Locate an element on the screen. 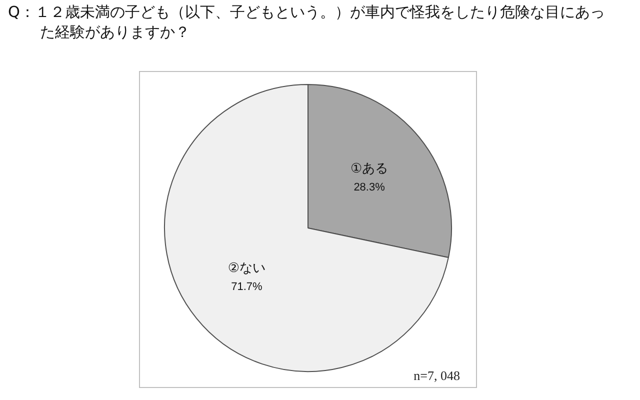  data-label: 28.3% is located at coordinates (370, 187).